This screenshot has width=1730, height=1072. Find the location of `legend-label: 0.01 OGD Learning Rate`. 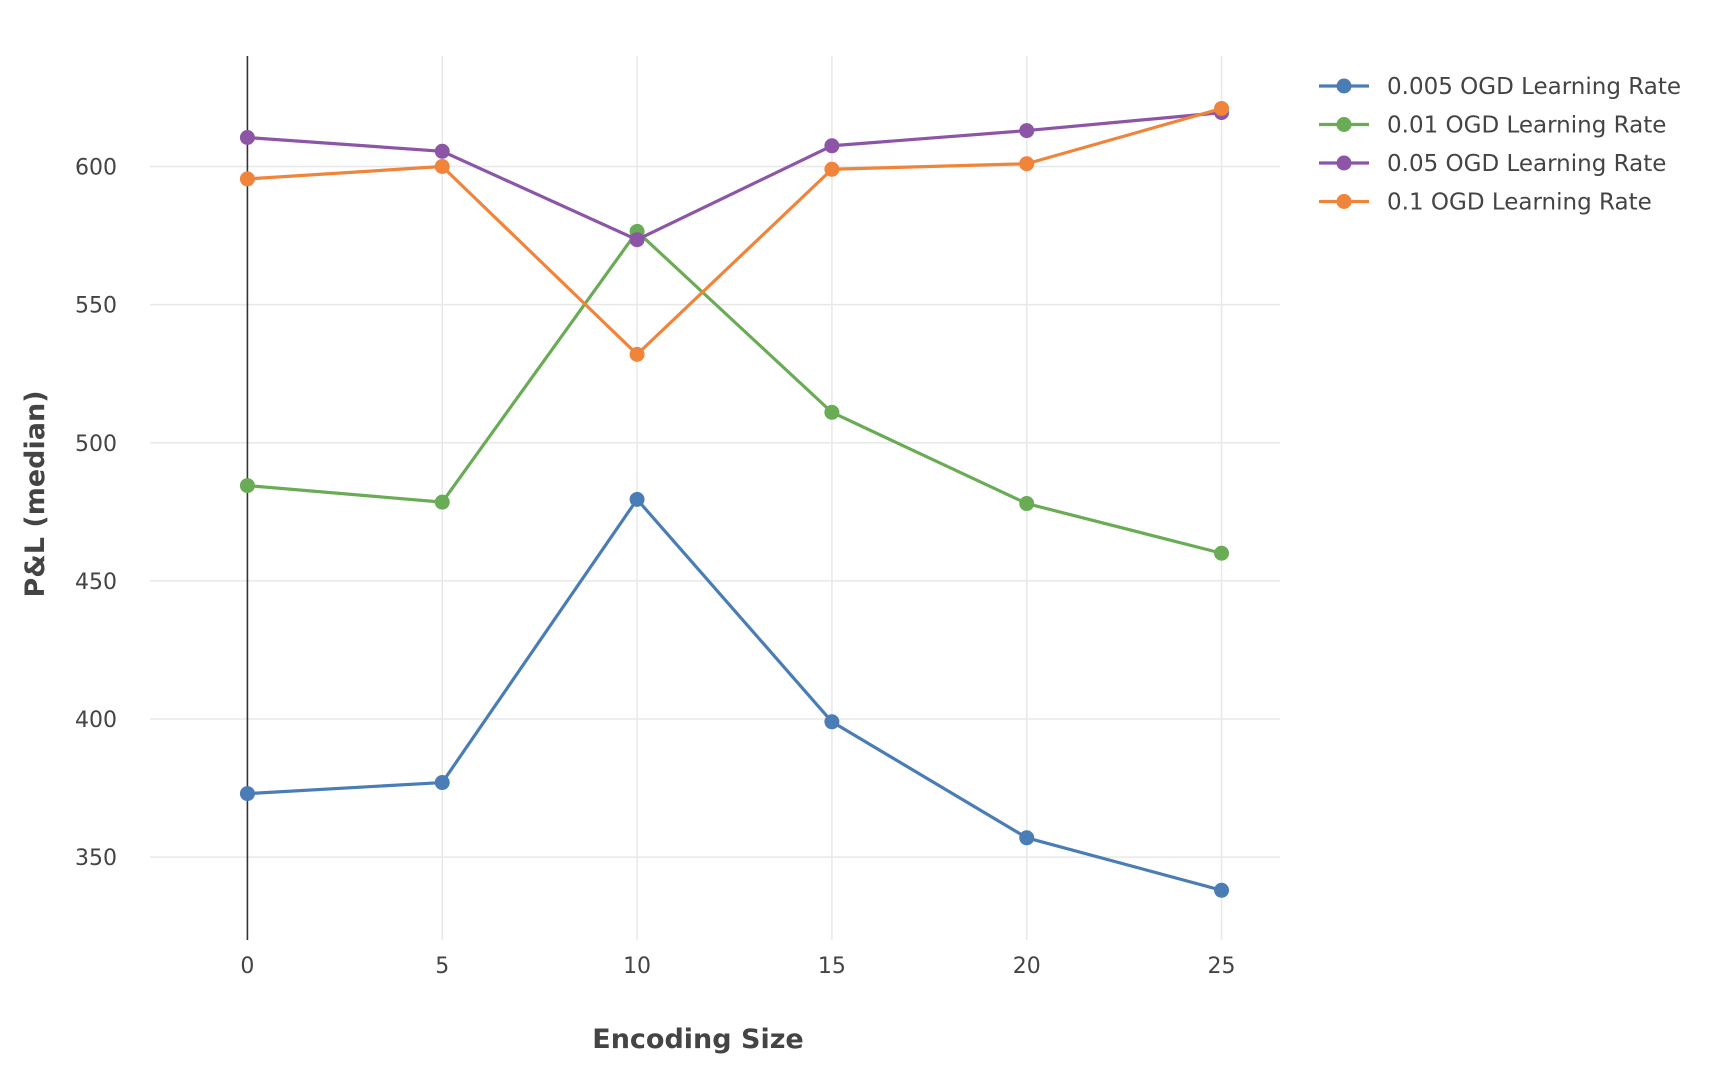

legend-label: 0.01 OGD Learning Rate is located at coordinates (1526, 126).